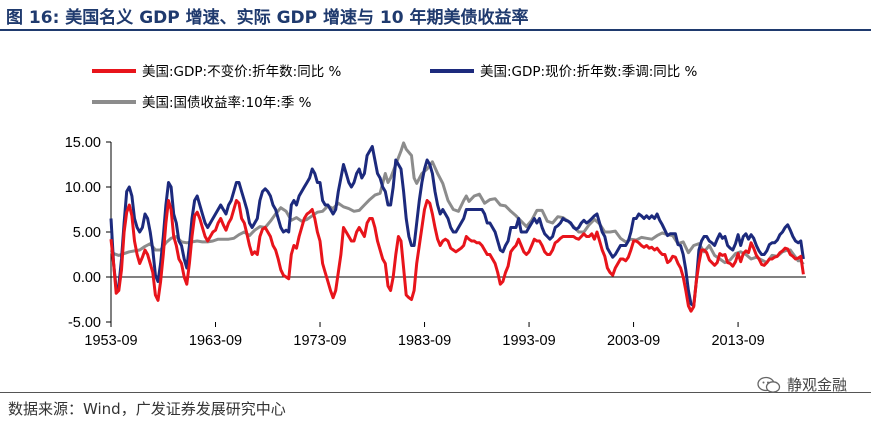 The height and width of the screenshot is (427, 871). What do you see at coordinates (83, 143) in the screenshot?
I see `y-tick-label: 15.00` at bounding box center [83, 143].